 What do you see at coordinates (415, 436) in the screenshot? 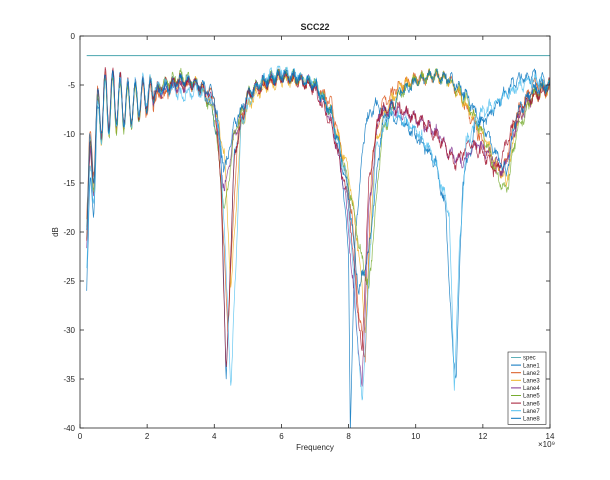
I see `x-tick-label: 10` at bounding box center [415, 436].